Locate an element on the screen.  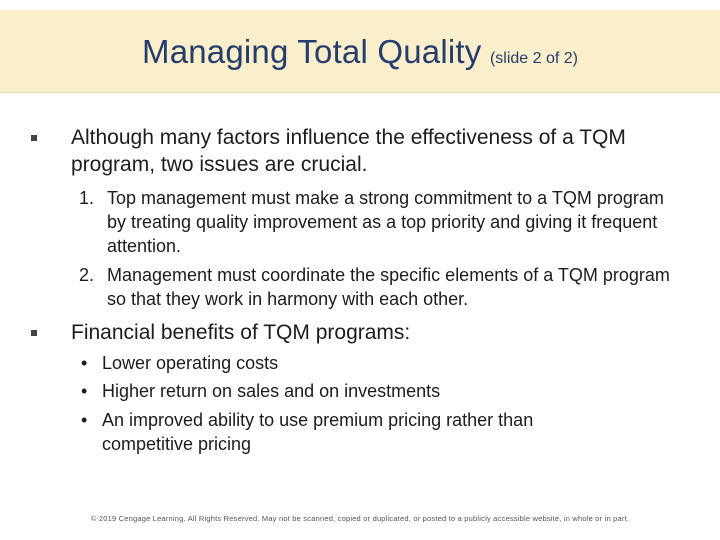
slide-title: Managing Total Quality (slide 2 of 2) is located at coordinates (360, 52).